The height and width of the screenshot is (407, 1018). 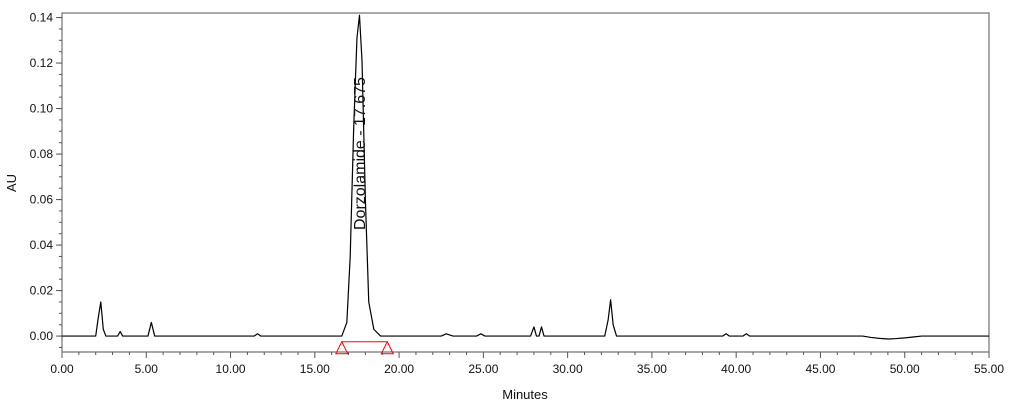 What do you see at coordinates (46, 179) in the screenshot?
I see `y-axis: 0.00 0.02 0.04 0.06 0.08 0.10 0.12 0.14` at bounding box center [46, 179].